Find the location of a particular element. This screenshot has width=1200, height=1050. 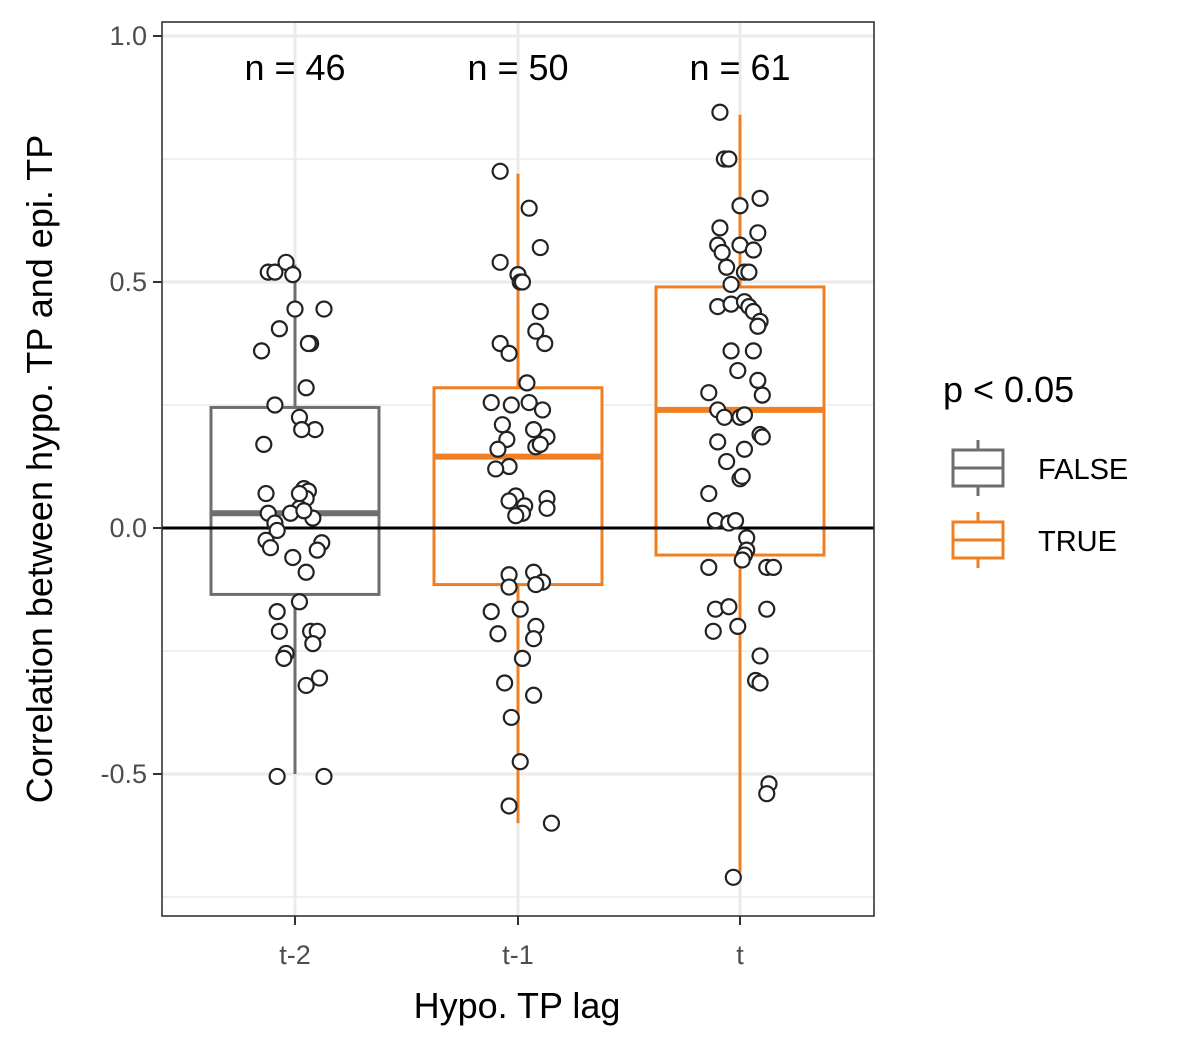

n-label: n = 61 is located at coordinates (739, 67).